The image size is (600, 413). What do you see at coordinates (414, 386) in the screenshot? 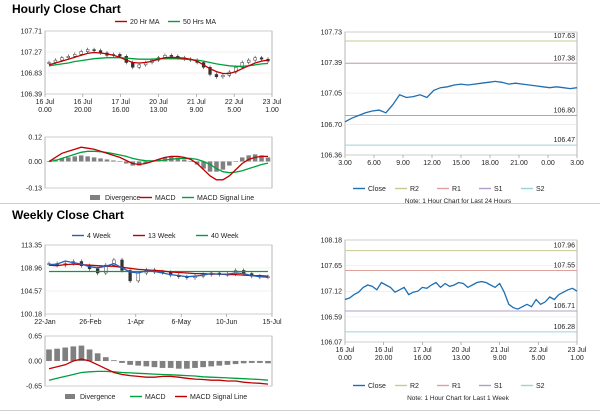
I see `legend-r2: R2` at bounding box center [414, 386].